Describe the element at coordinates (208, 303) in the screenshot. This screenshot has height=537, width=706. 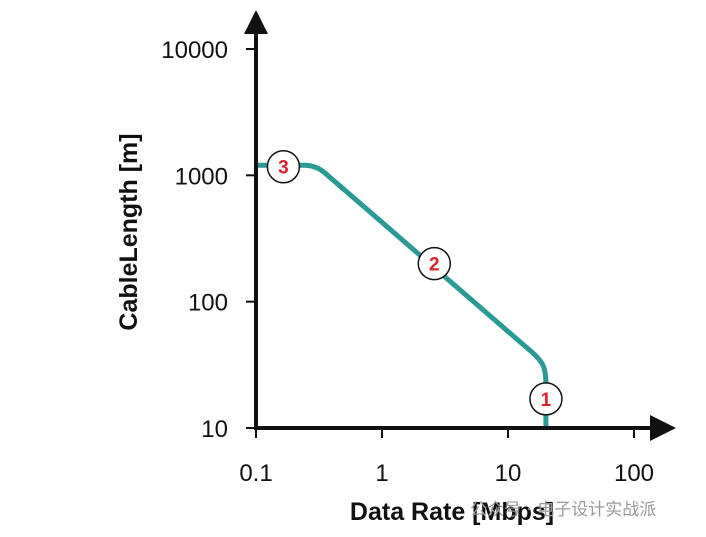
I see `y-tick-label: 100` at that location.